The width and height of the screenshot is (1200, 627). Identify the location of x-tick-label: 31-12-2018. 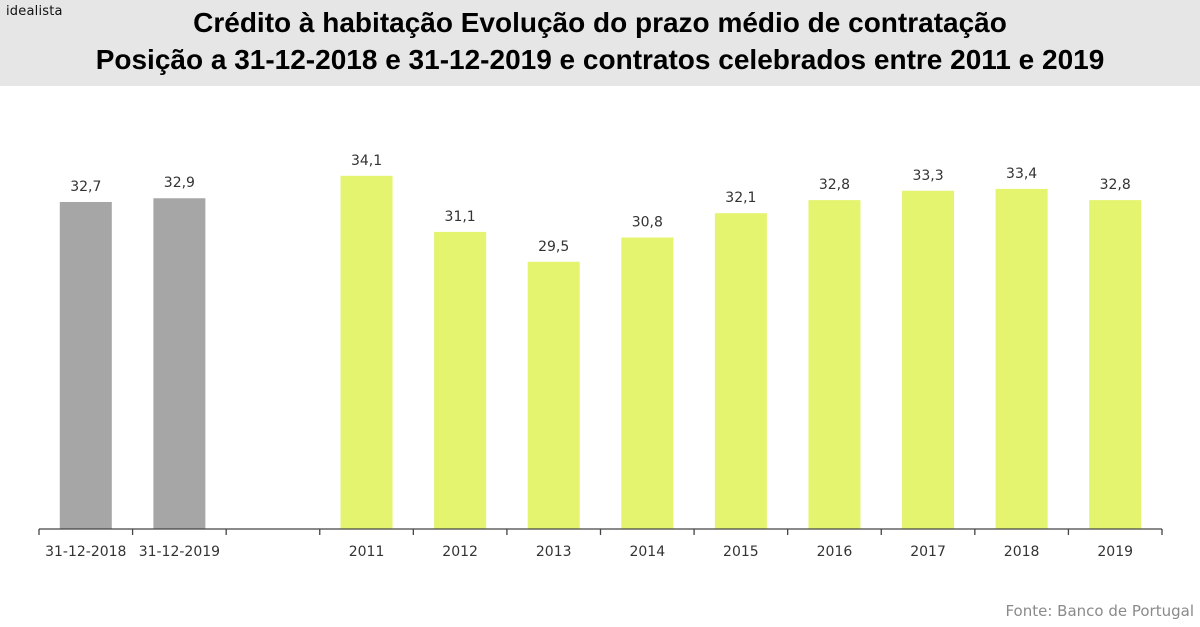
(85, 552).